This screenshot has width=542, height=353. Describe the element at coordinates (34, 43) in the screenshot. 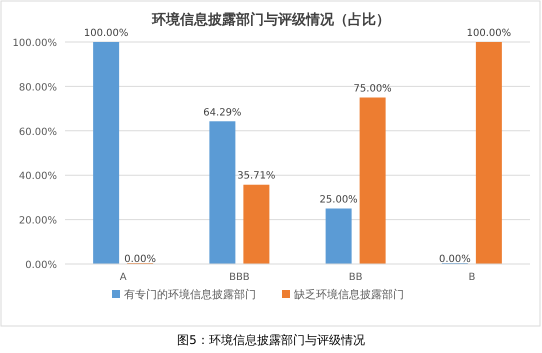

I see `y-tick-label: 100.00%` at that location.